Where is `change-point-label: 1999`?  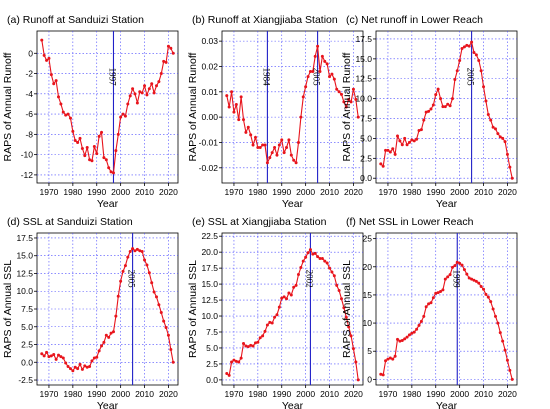
change-point-label: 1999 is located at coordinates (456, 279).